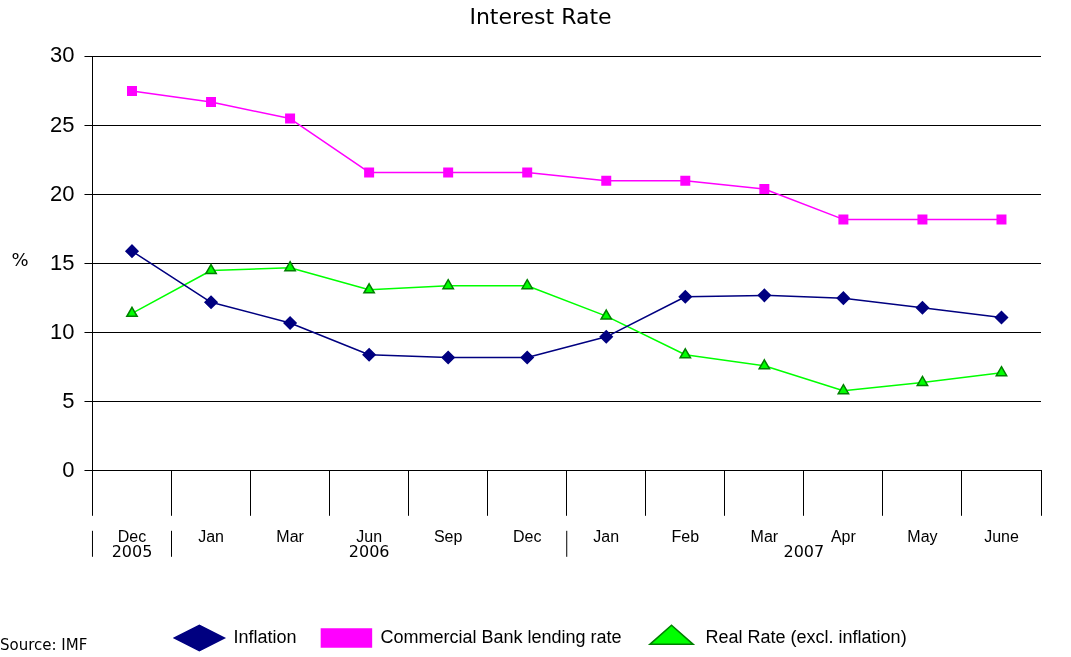 The height and width of the screenshot is (657, 1071). I want to click on y-tick-label: 25, so click(62, 124).